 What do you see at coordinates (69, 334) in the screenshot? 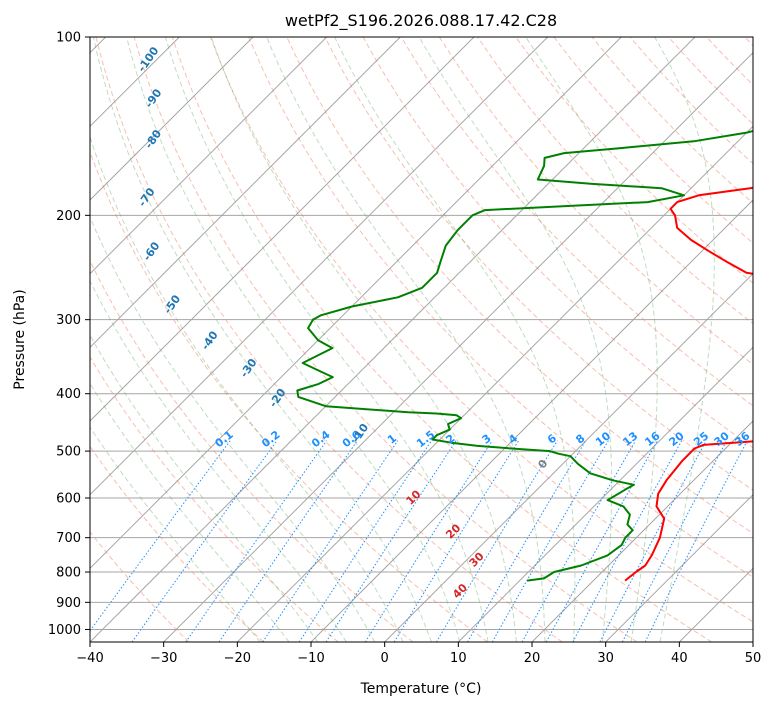
I see `y-axis: 100 200 300 400 500 600 700 800 900 1000` at bounding box center [69, 334].